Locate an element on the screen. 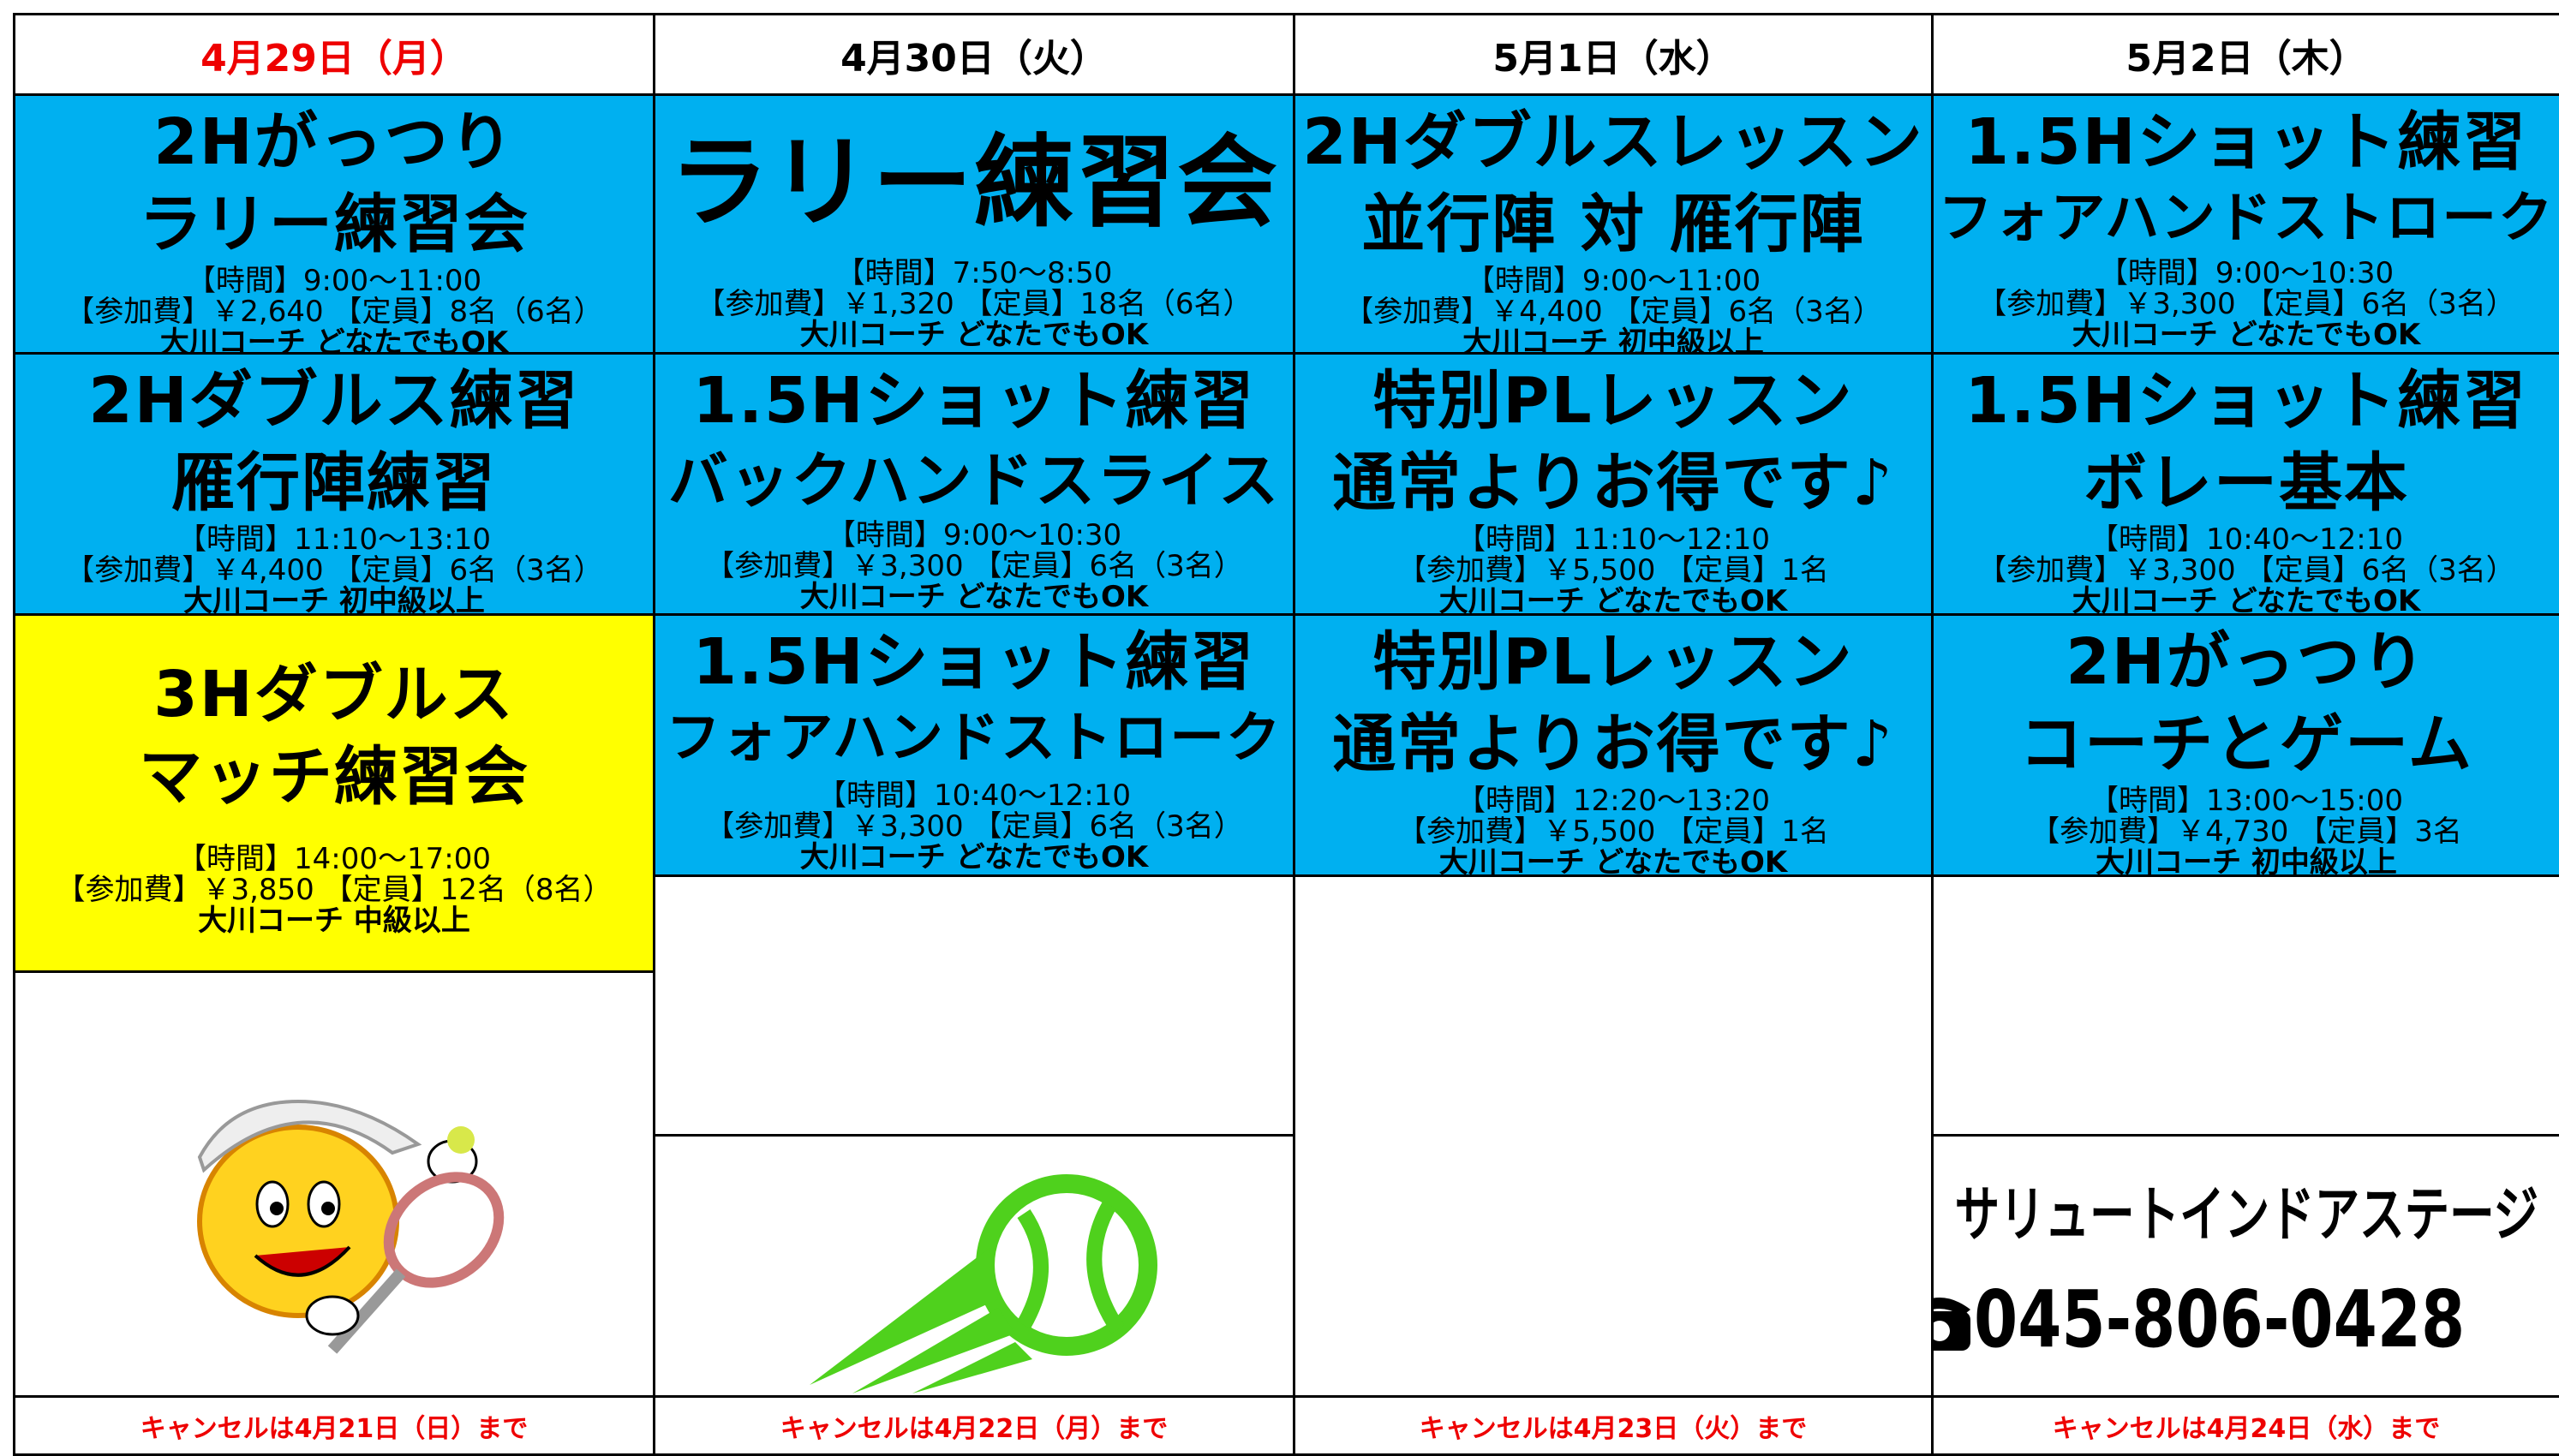 The image size is (2559, 1456). title-line: 通常よりお得です♪ is located at coordinates (1613, 744).